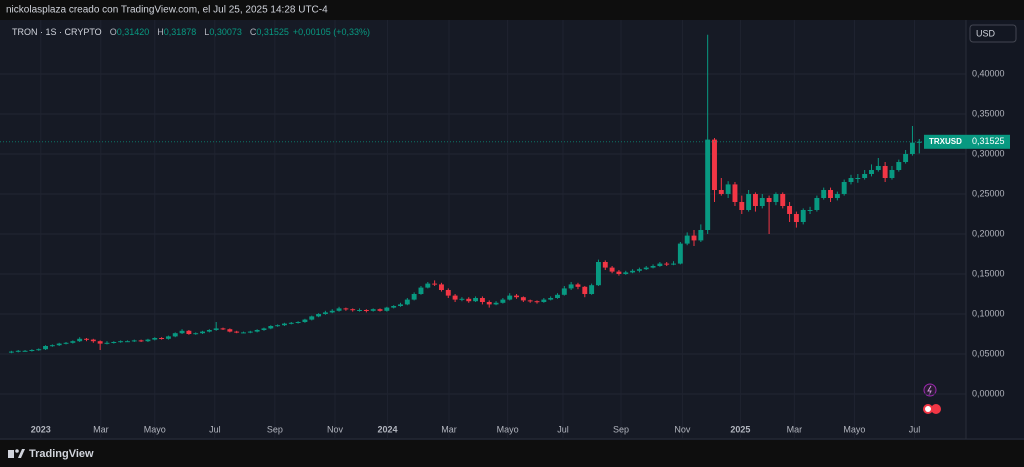 The image size is (1024, 467). What do you see at coordinates (133, 32) in the screenshot?
I see `legend-value: 0,31420` at bounding box center [133, 32].